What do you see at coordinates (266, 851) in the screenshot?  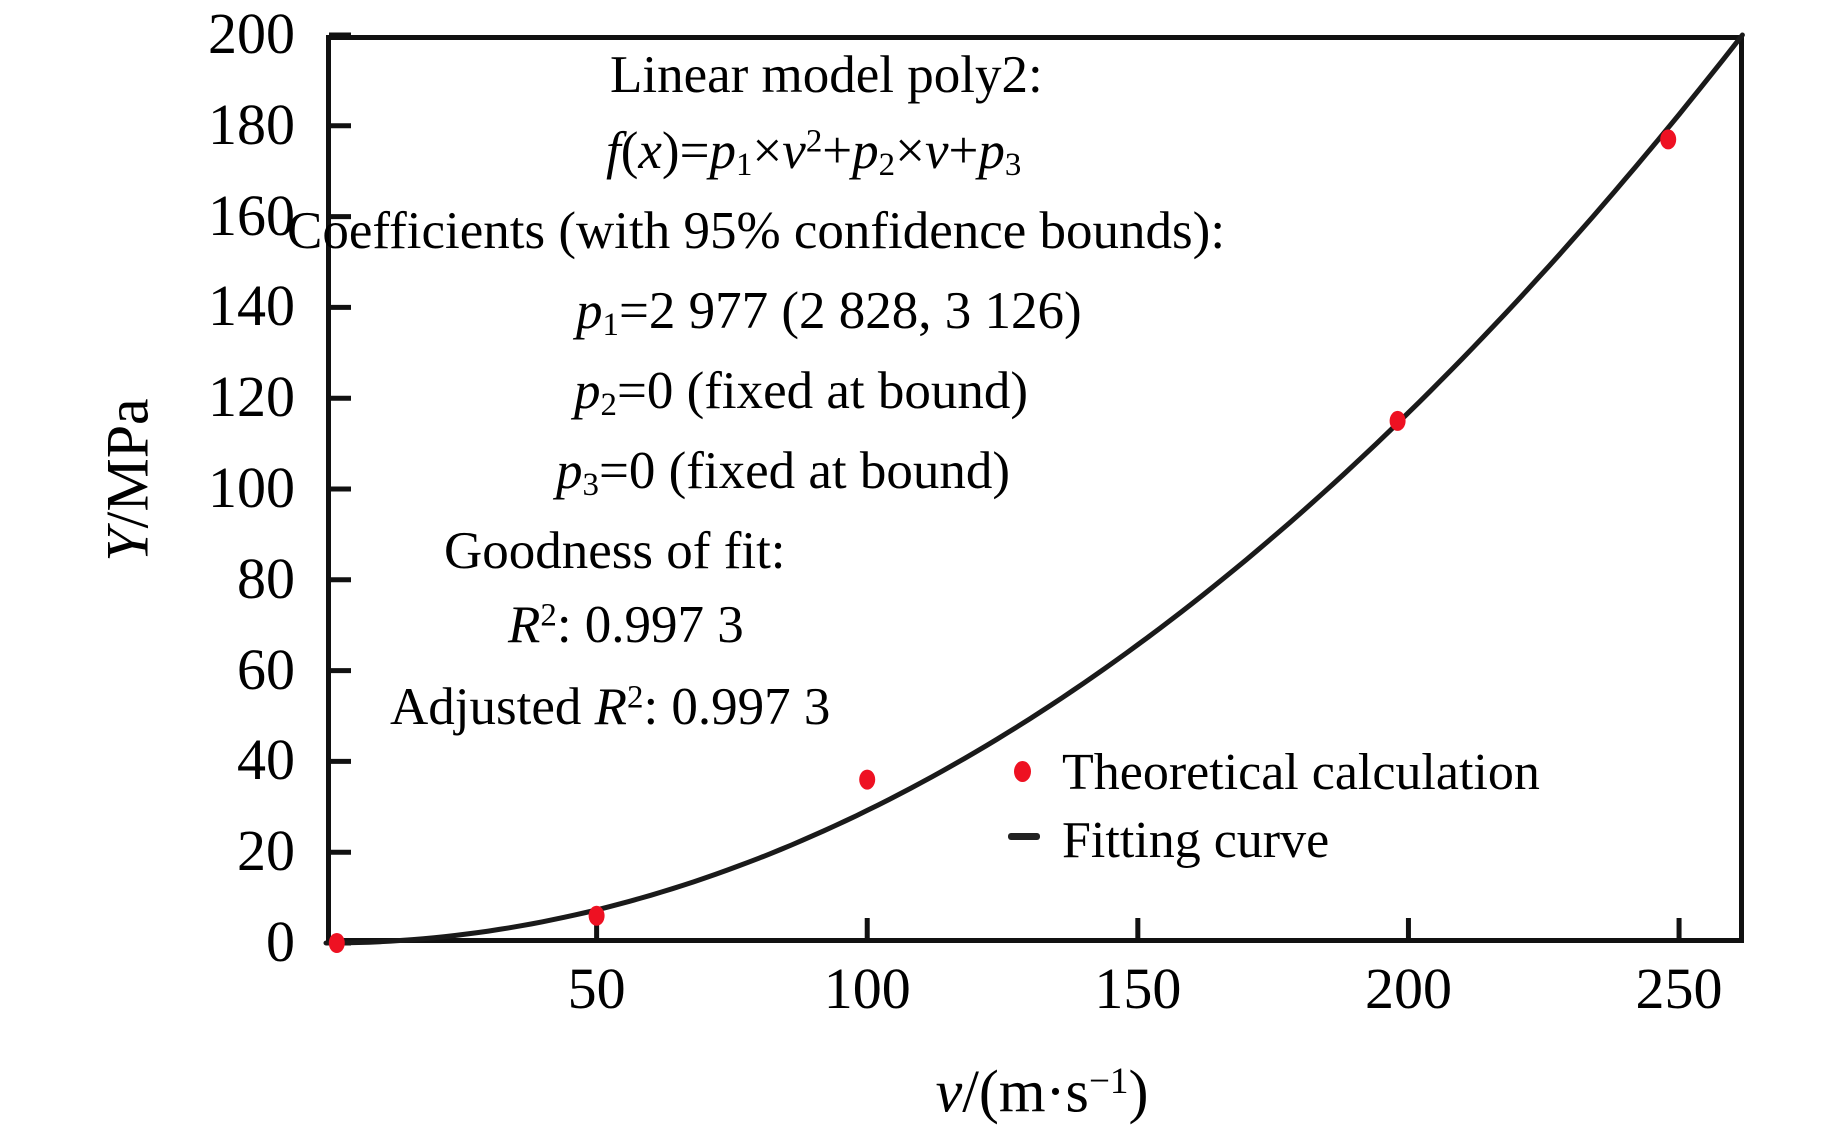 I see `y-tick-label: 20` at bounding box center [266, 851].